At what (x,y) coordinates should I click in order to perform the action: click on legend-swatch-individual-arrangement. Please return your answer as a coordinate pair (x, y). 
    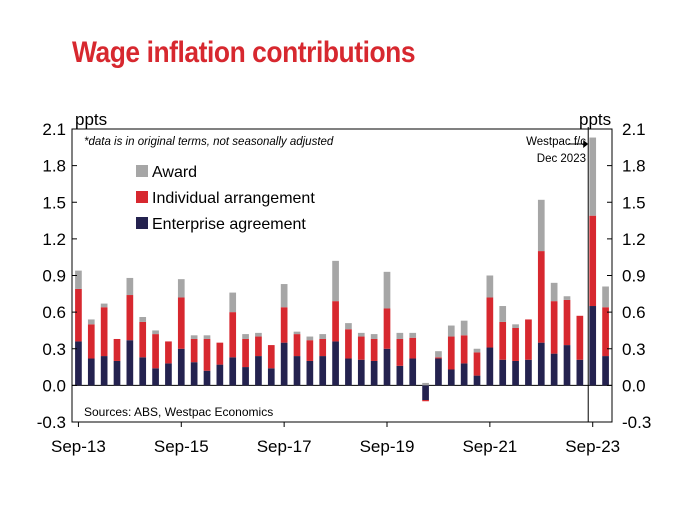
    Looking at the image, I should click on (142, 197).